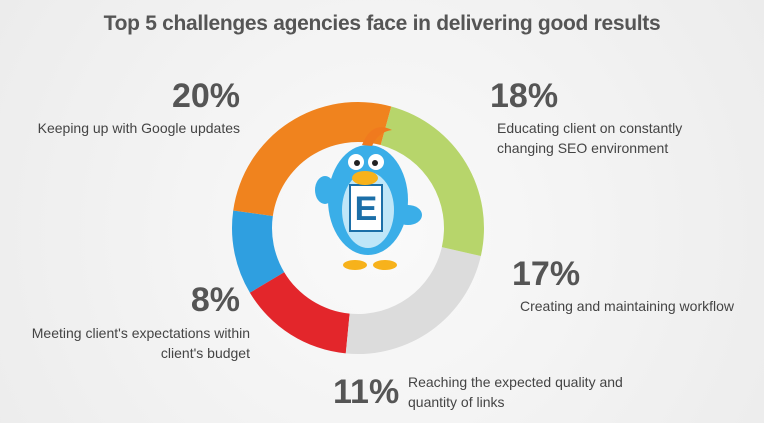  What do you see at coordinates (366, 209) in the screenshot?
I see `svg-text: E` at bounding box center [366, 209].